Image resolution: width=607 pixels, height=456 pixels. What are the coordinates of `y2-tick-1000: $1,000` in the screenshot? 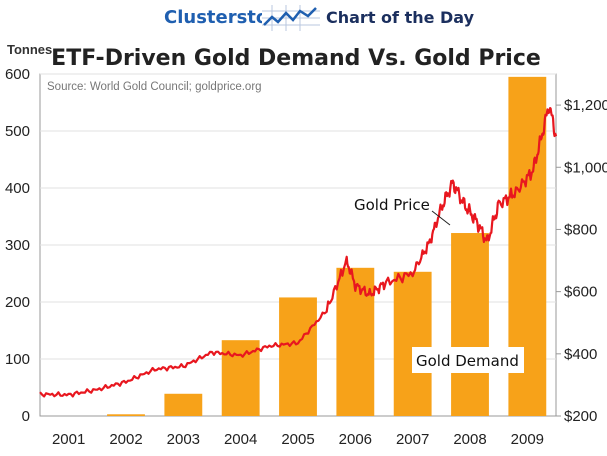 It's located at (585, 167).